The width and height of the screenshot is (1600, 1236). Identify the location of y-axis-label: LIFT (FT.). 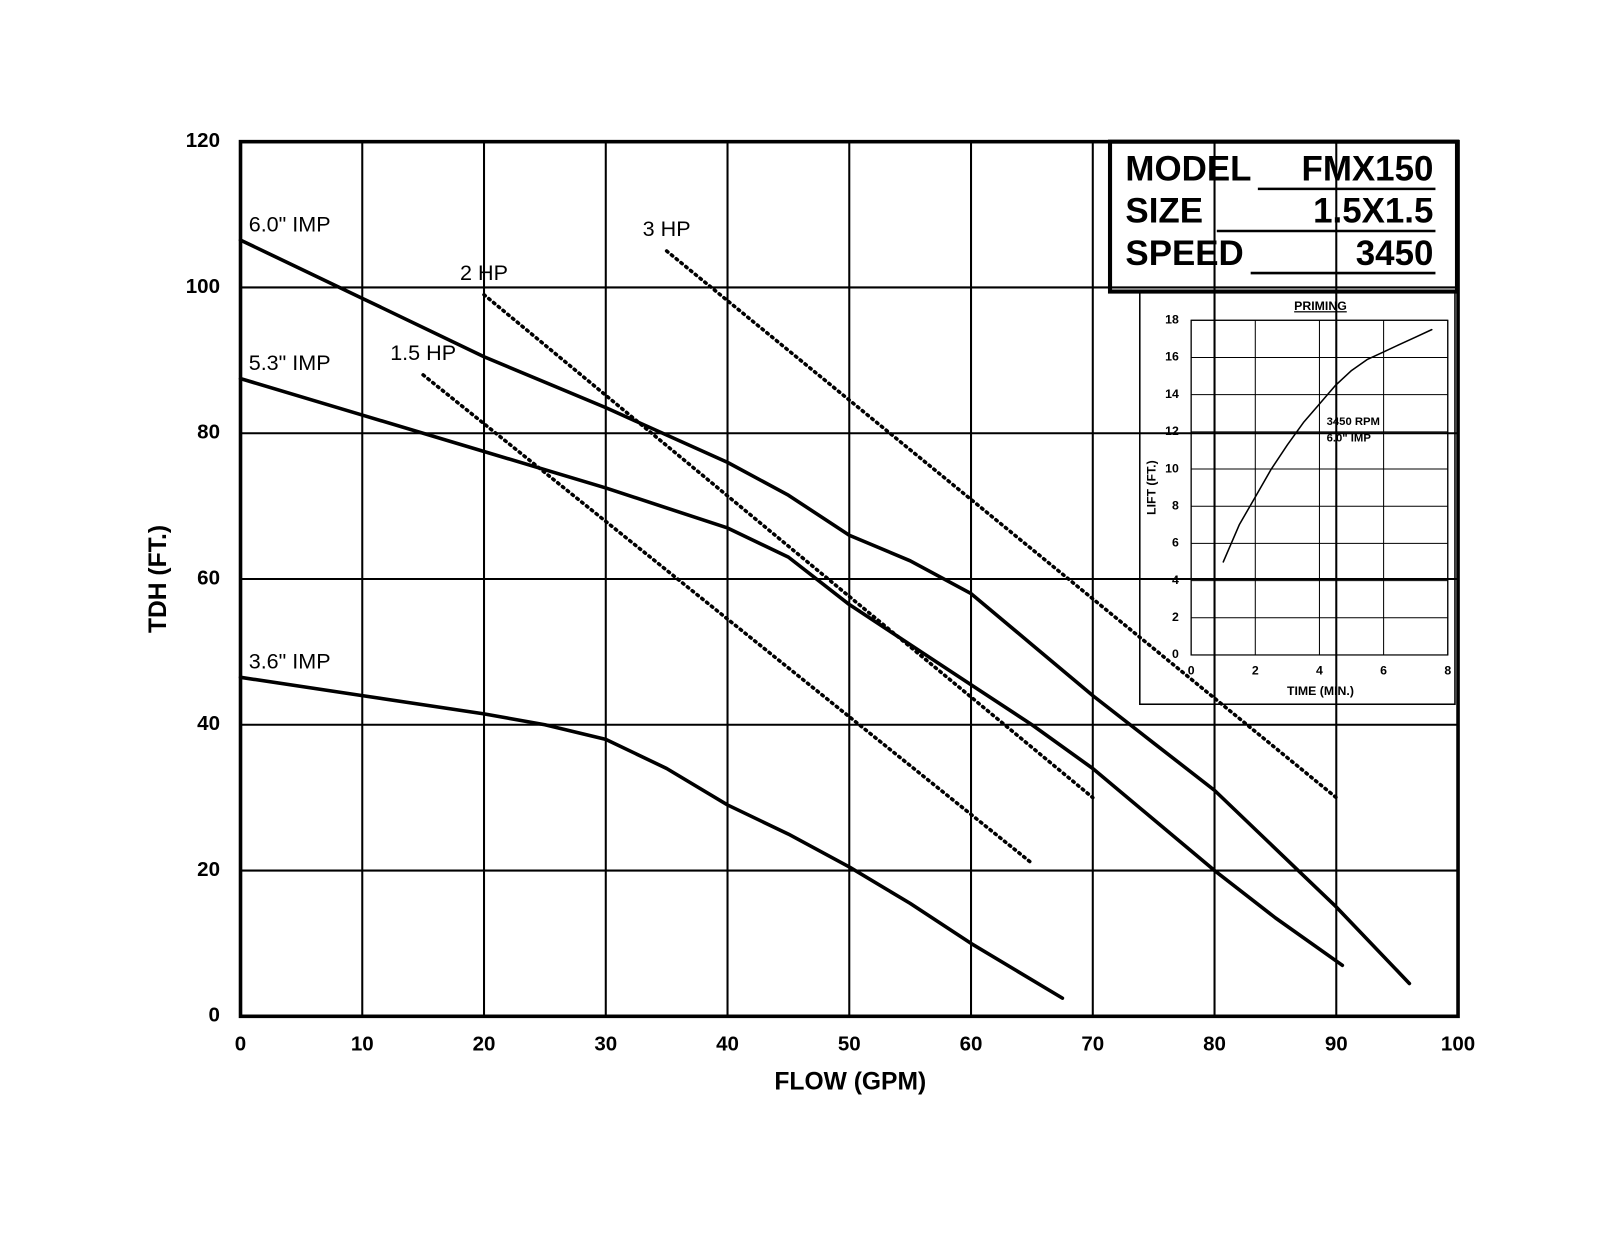
(1151, 487).